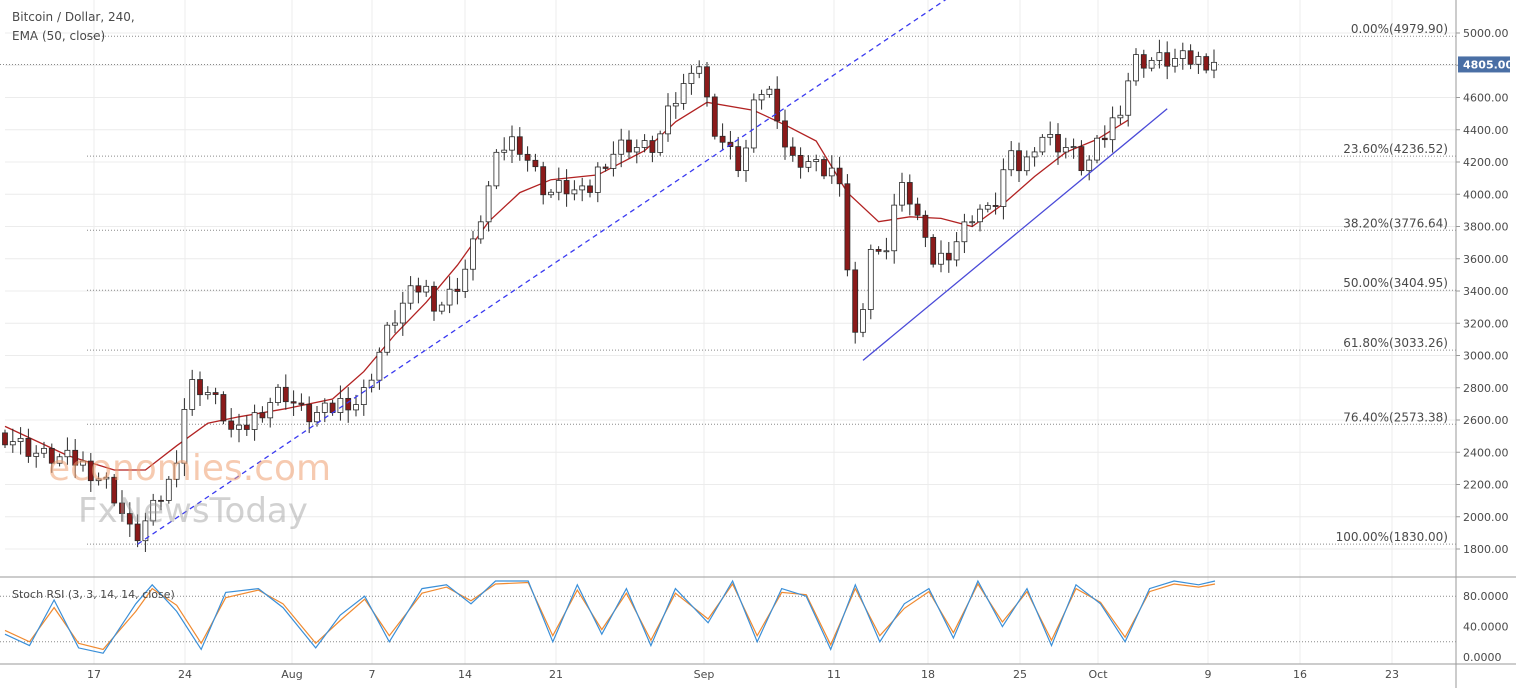  Describe the element at coordinates (1392, 674) in the screenshot. I see `time-tick-label: 23` at that location.